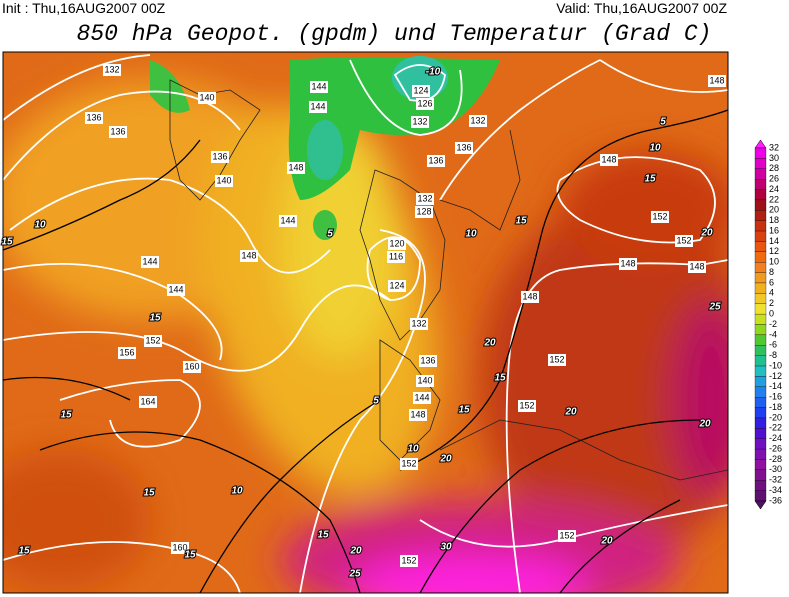 This screenshot has width=789, height=597. I want to click on geopotential-label: 160, so click(179, 547).